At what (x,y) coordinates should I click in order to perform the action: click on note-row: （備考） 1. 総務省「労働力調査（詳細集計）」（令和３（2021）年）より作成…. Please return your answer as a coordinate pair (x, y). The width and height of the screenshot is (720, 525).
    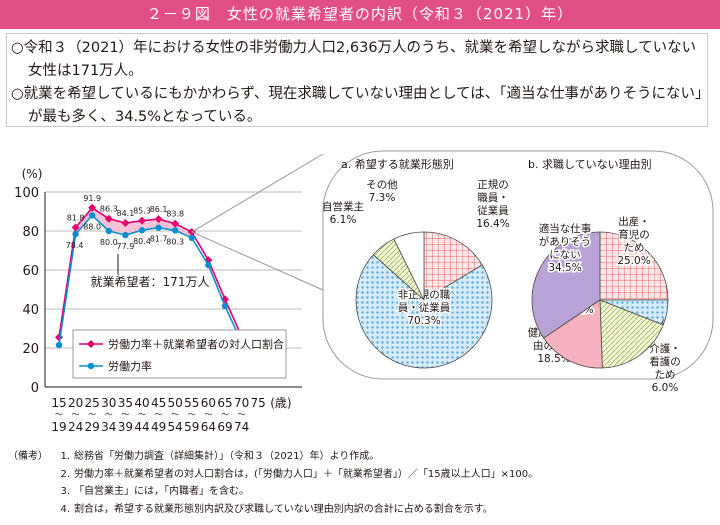
    Looking at the image, I should click on (361, 457).